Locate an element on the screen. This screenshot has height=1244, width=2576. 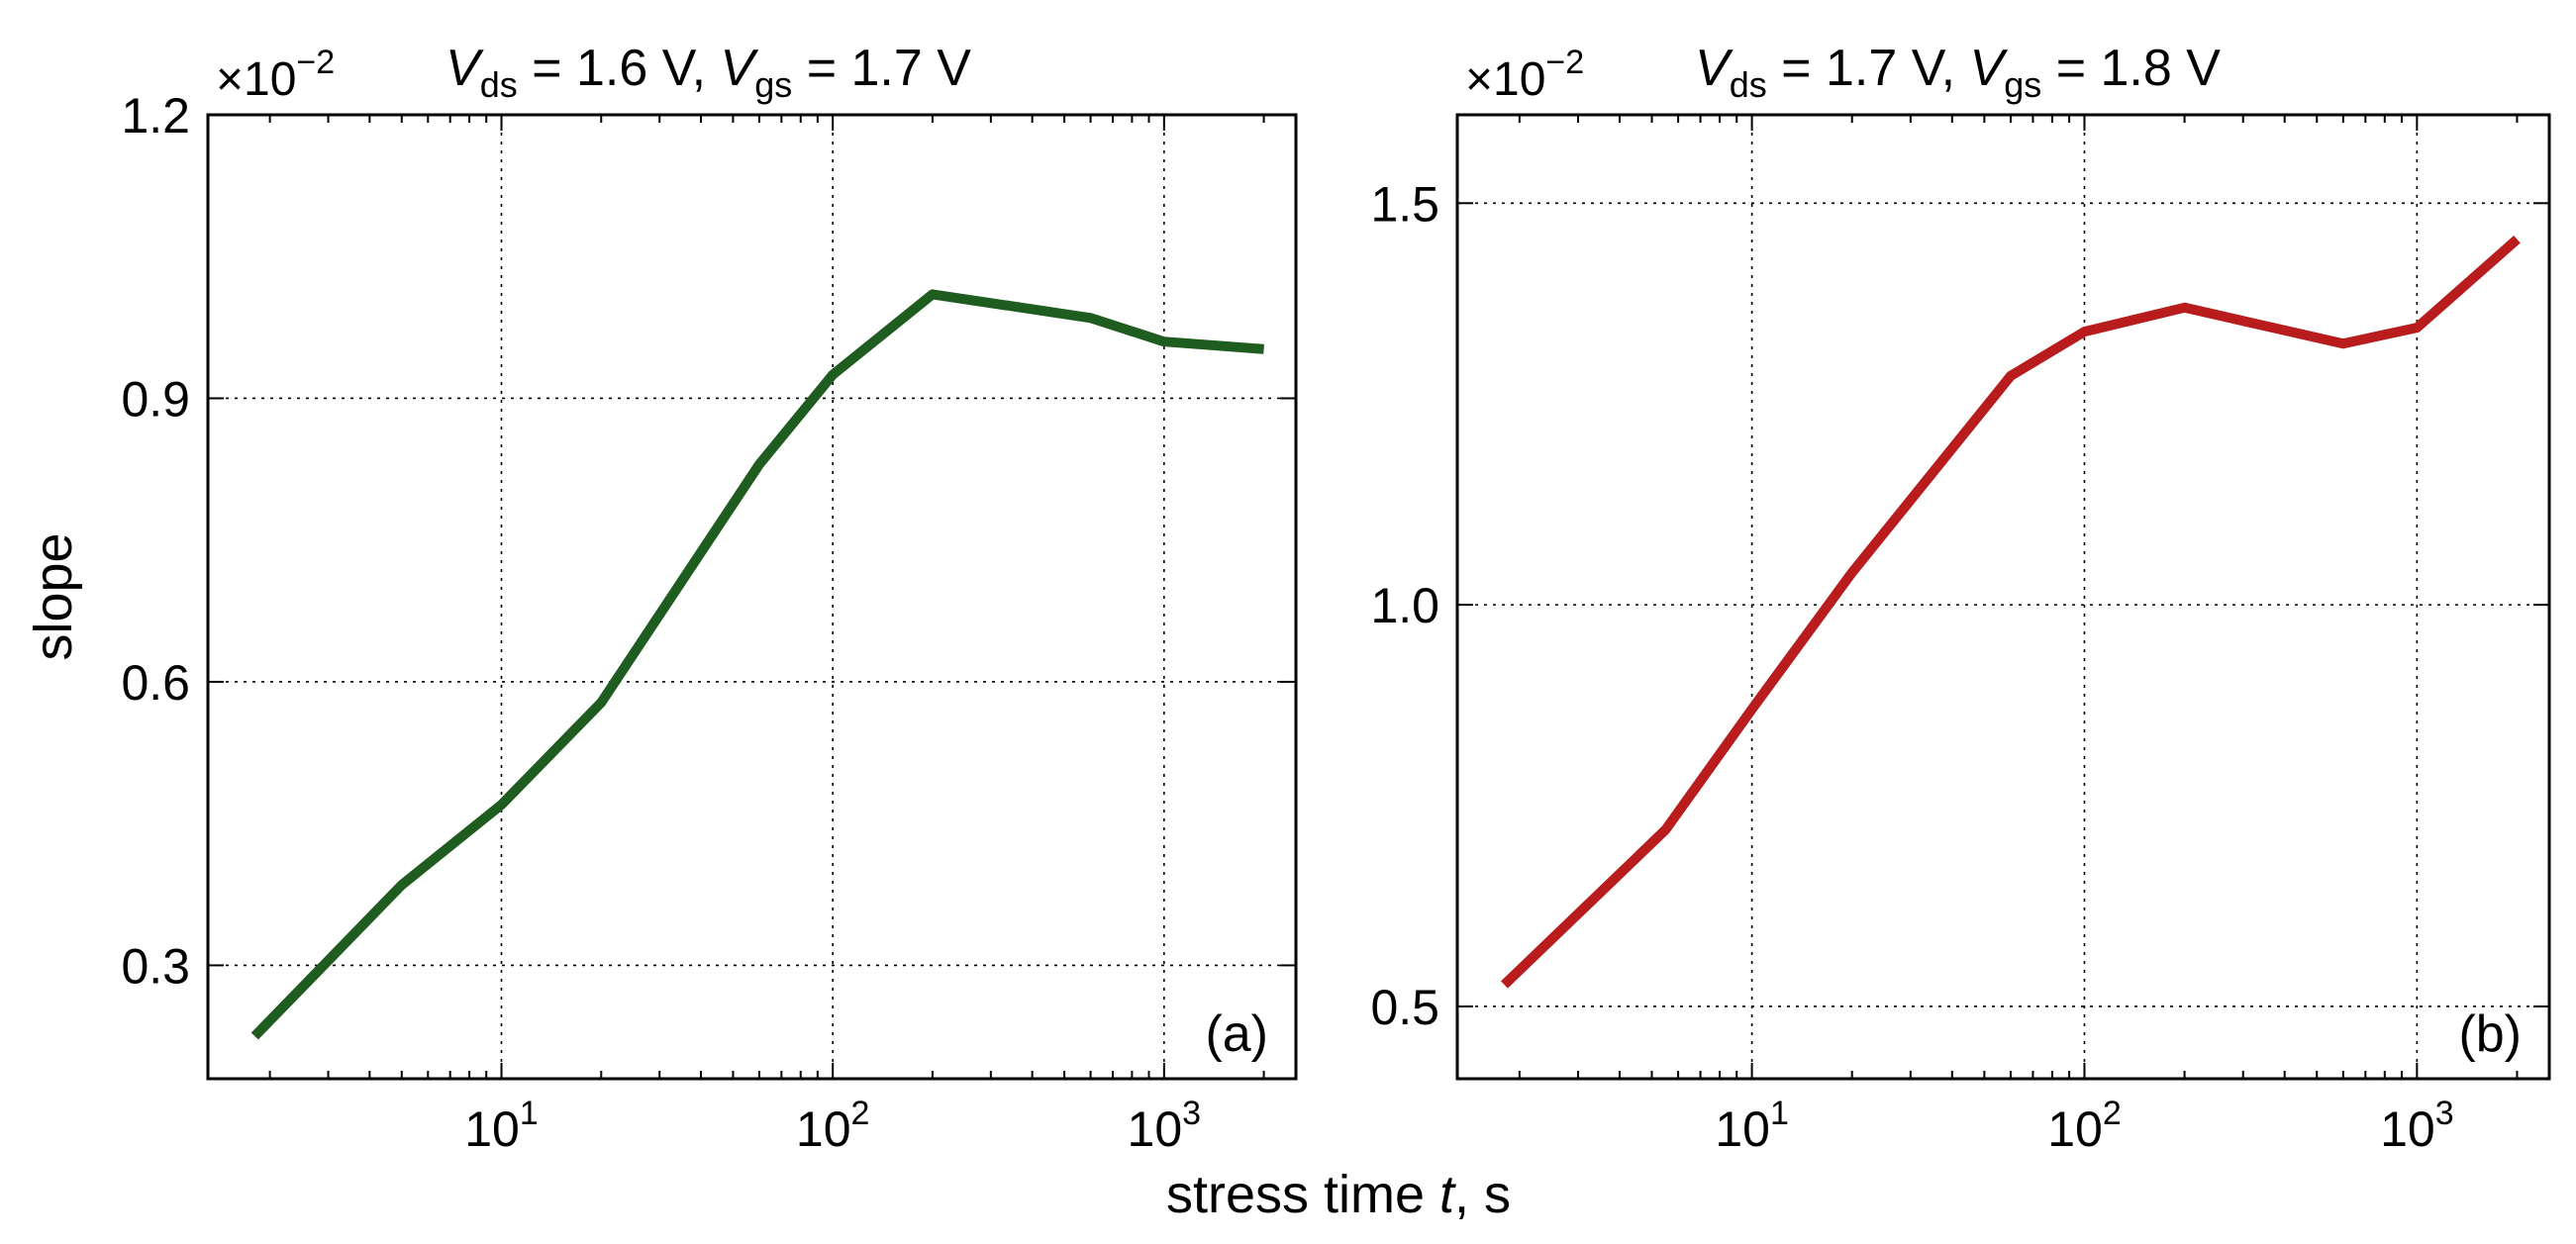
y-tick-label-3: 1.2 is located at coordinates (156, 116).